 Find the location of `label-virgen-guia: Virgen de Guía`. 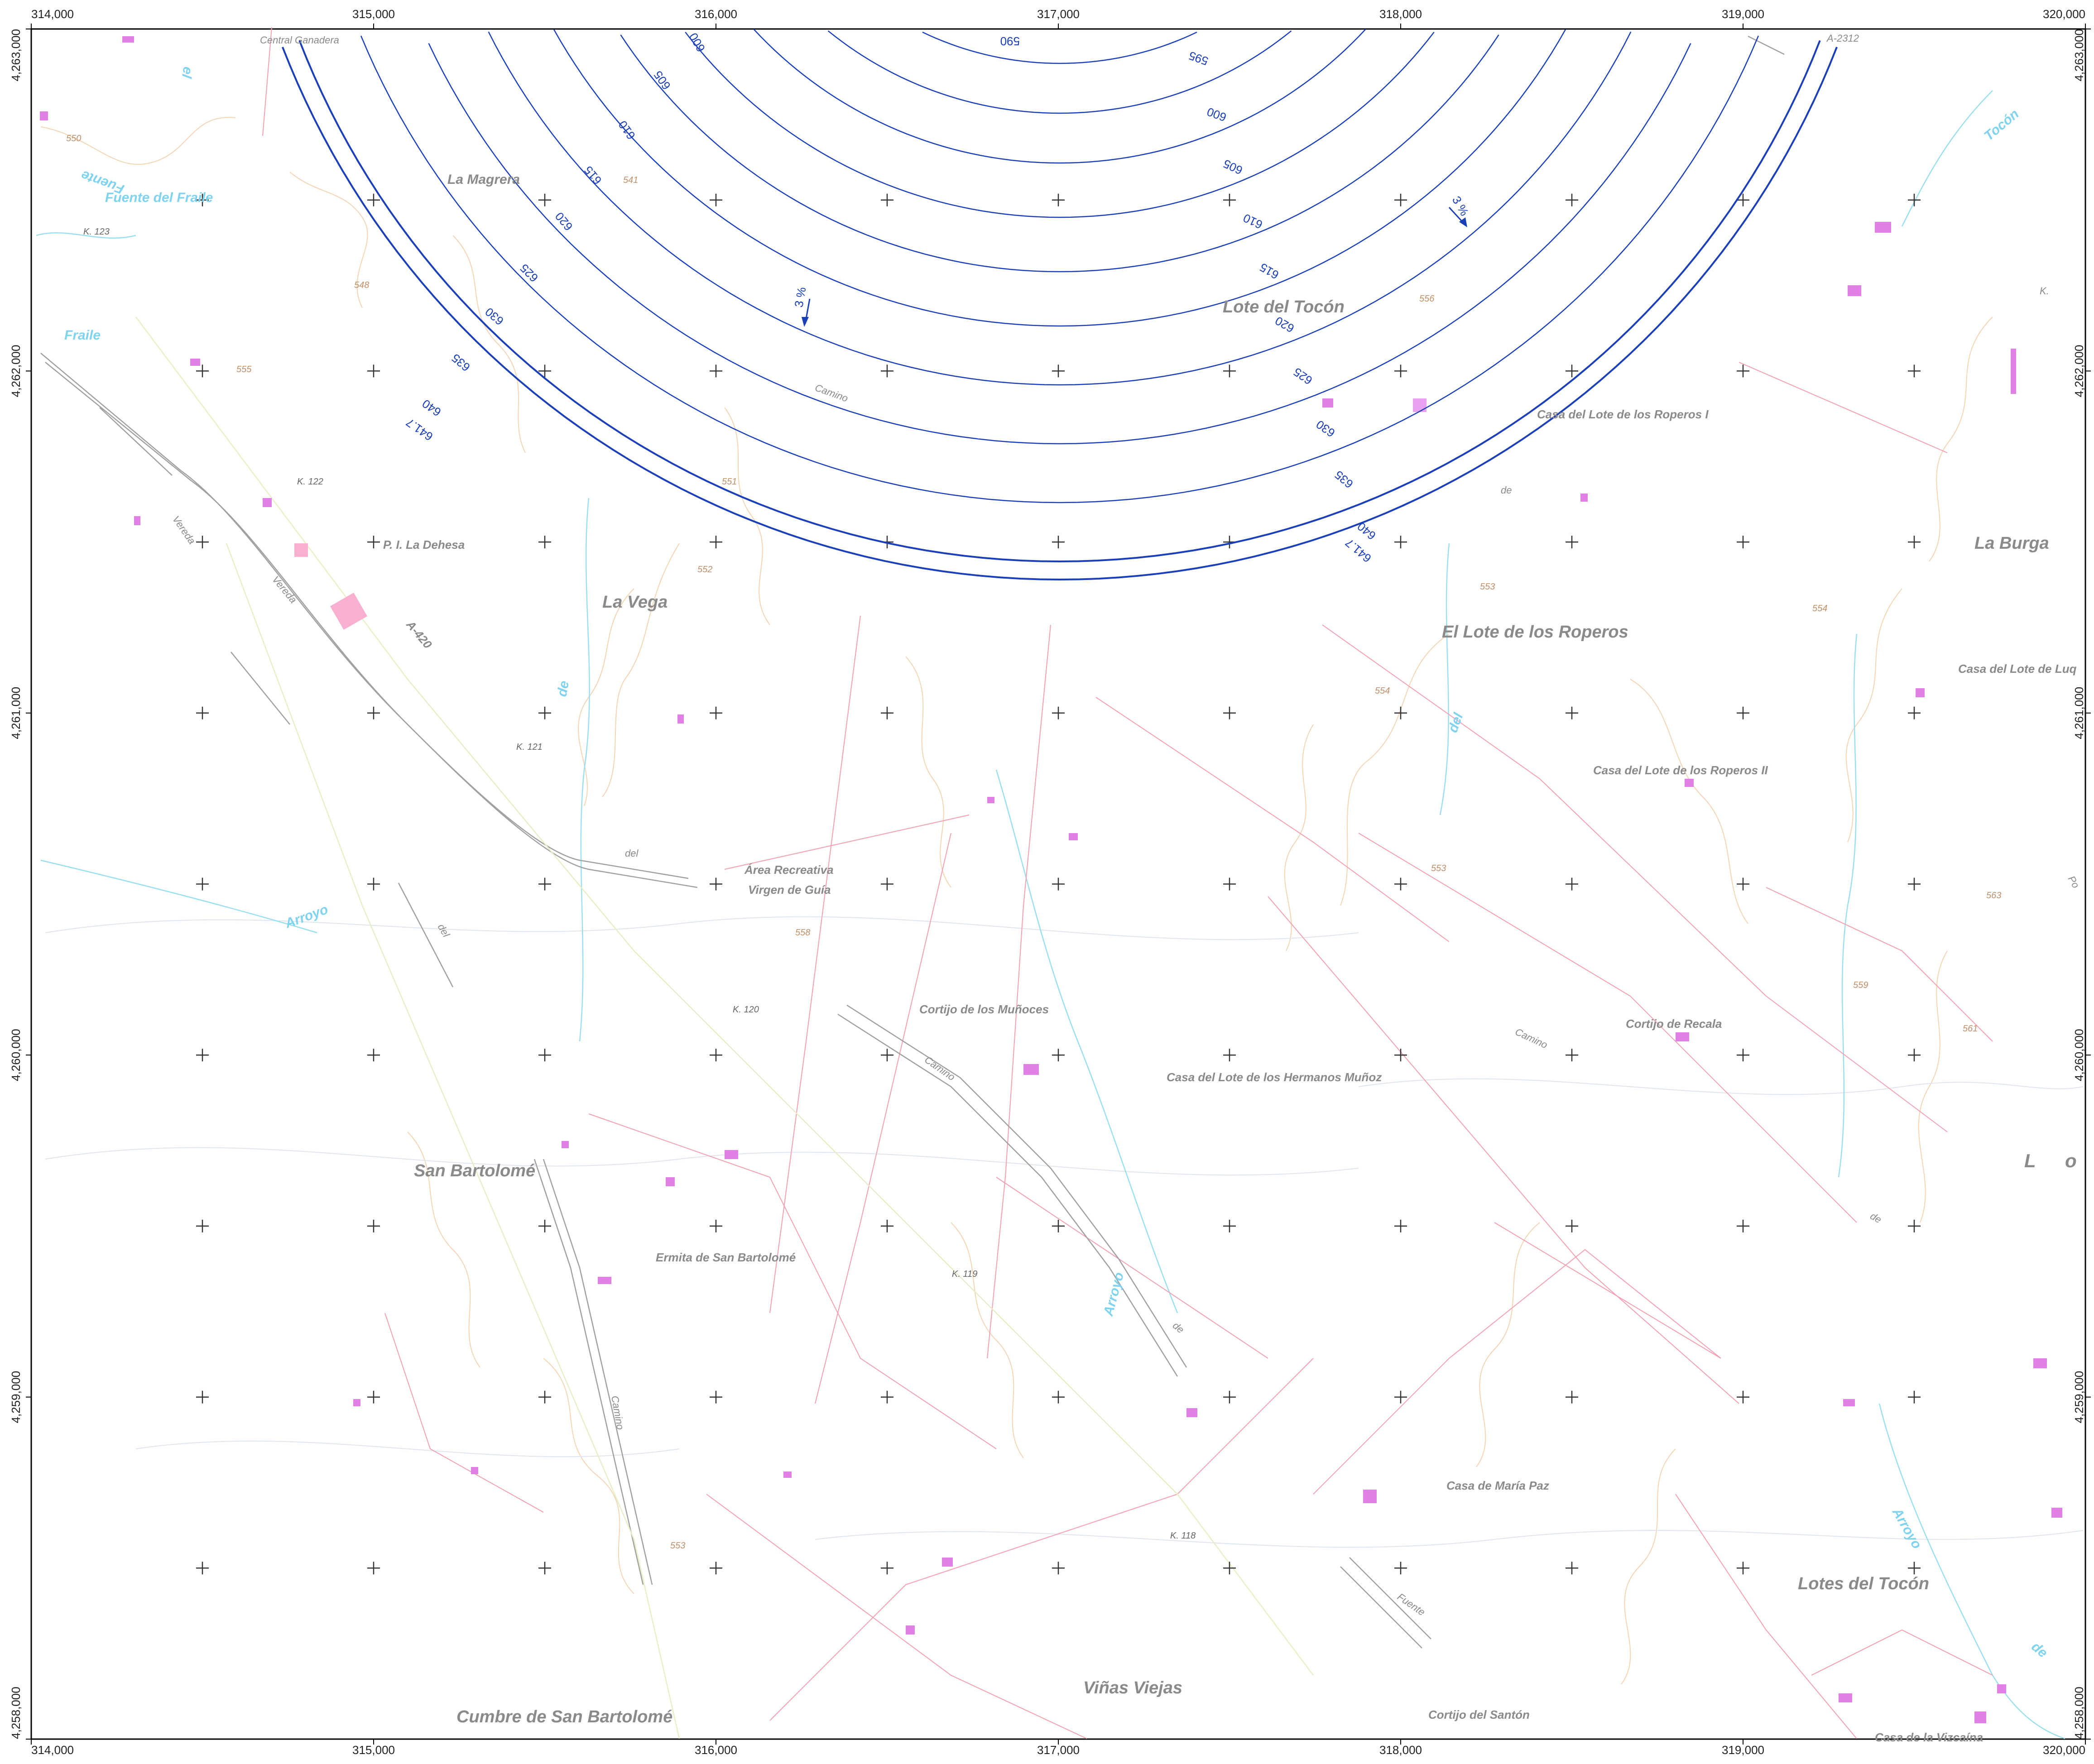

label-virgen-guia: Virgen de Guía is located at coordinates (789, 890).